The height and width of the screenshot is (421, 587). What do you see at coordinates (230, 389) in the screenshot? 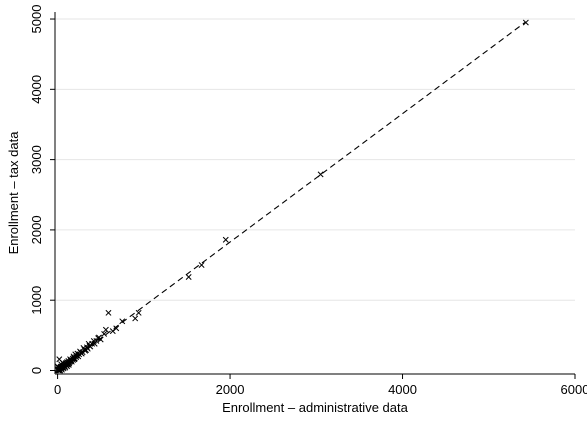
I see `x-tick-label: 2000` at bounding box center [230, 389].